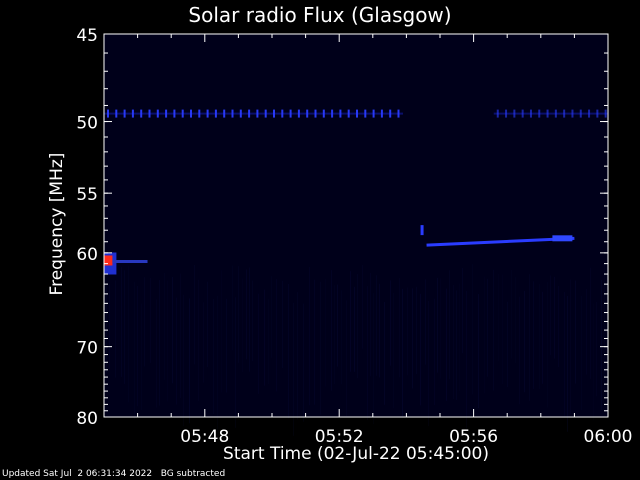  What do you see at coordinates (356, 454) in the screenshot?
I see `x-axis-label: Start Time (02-Jul-22 05:45:00)` at bounding box center [356, 454].